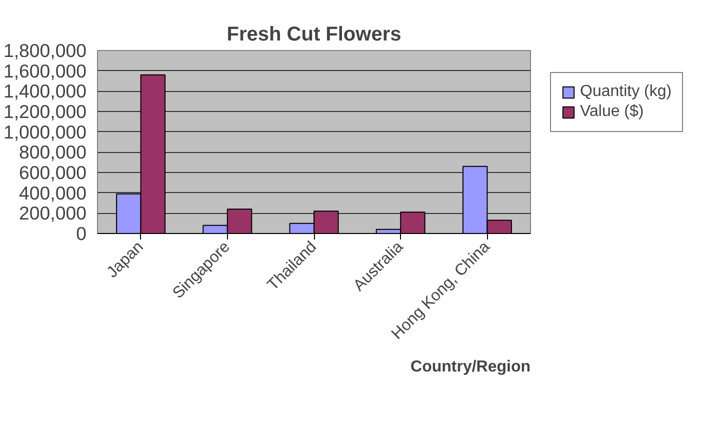 Image resolution: width=722 pixels, height=427 pixels. Describe the element at coordinates (626, 91) in the screenshot. I see `legend-label: Quantity (kg)` at that location.